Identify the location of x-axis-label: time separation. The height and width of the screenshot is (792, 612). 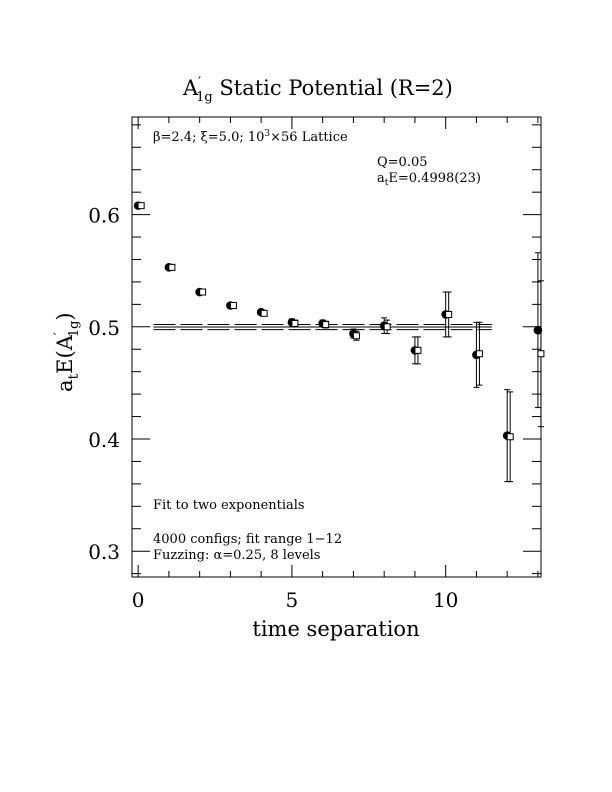
(335, 629).